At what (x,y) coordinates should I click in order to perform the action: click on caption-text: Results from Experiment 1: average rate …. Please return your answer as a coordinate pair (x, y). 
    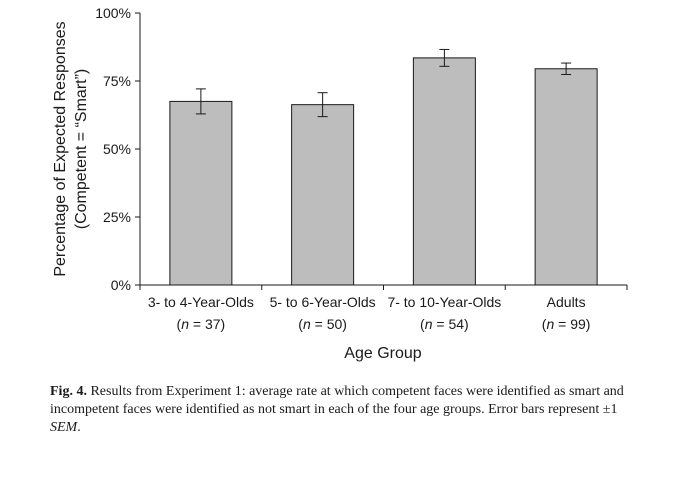
    Looking at the image, I should click on (337, 400).